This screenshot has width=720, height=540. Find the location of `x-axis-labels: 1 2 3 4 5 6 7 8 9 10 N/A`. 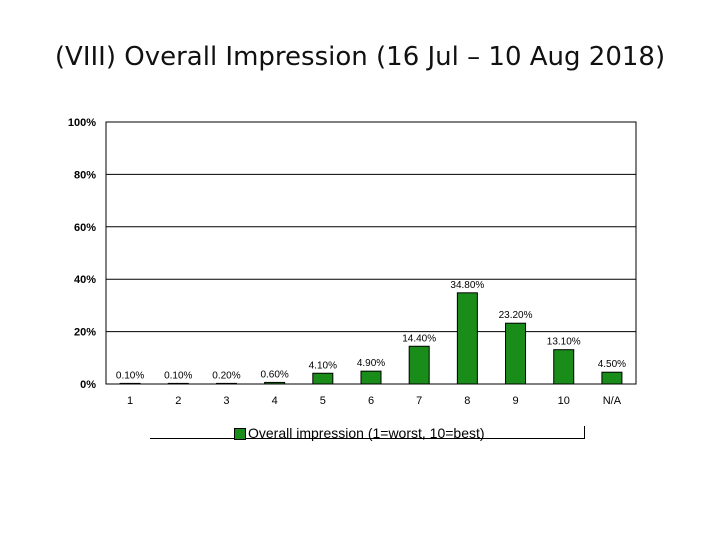

x-axis-labels: 1 2 3 4 5 6 7 8 9 10 N/A is located at coordinates (374, 401).